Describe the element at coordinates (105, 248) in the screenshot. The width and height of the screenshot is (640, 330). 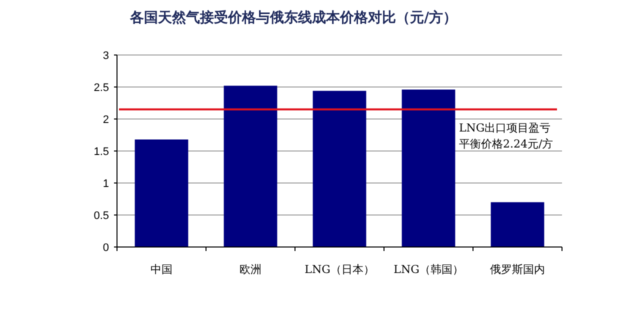
I see `y-tick-label: 0` at that location.